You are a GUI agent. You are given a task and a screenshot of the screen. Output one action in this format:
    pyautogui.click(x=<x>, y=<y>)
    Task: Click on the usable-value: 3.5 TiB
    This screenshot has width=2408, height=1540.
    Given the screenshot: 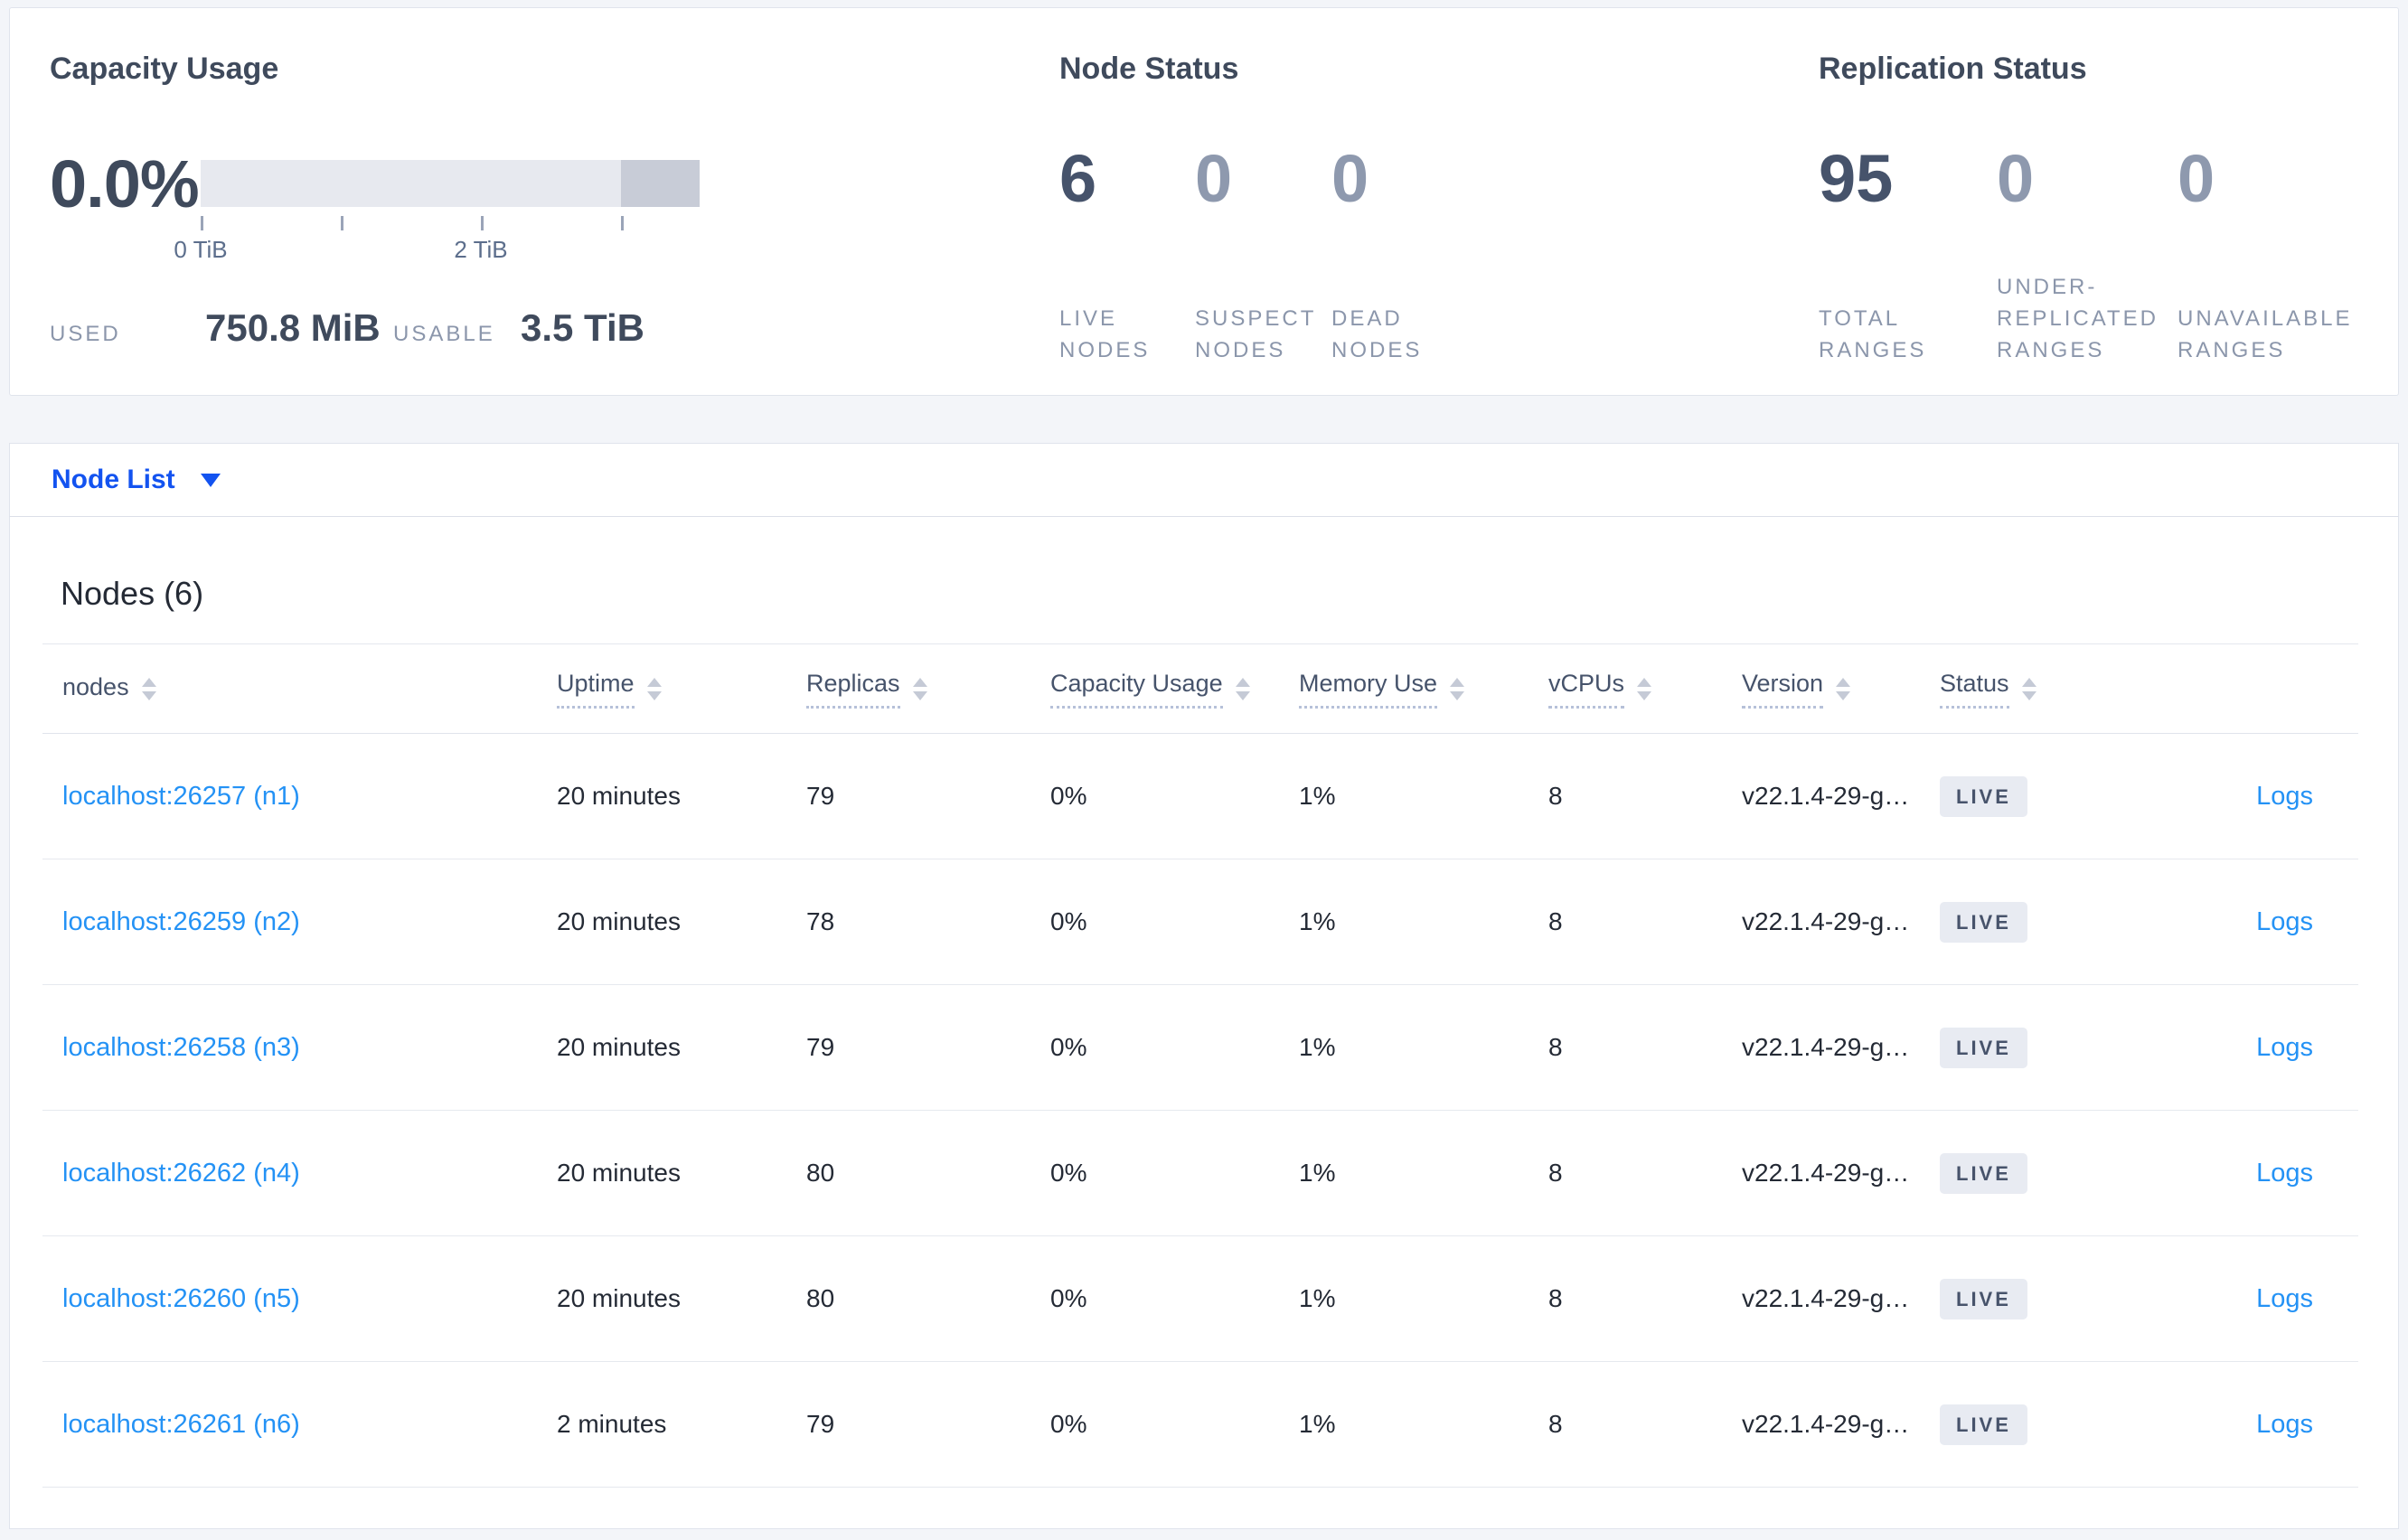 What is the action you would take?
    pyautogui.click(x=582, y=327)
    